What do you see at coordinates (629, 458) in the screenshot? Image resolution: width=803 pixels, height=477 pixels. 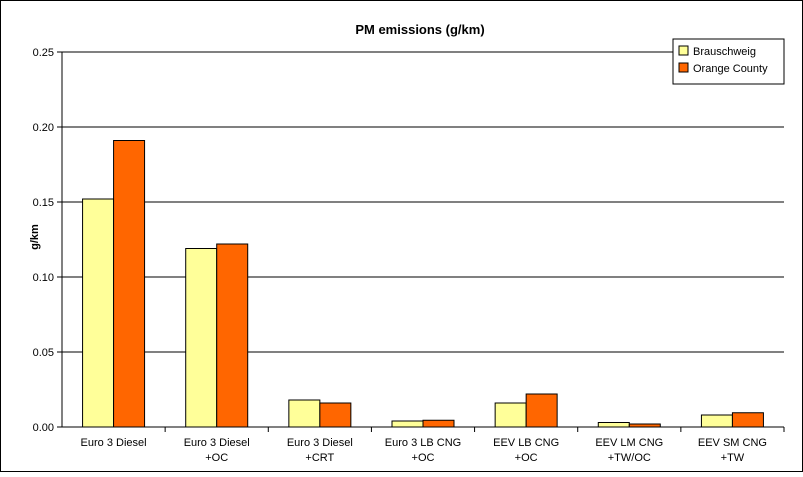 I see `x-tick-label-line: +TW/OC` at bounding box center [629, 458].